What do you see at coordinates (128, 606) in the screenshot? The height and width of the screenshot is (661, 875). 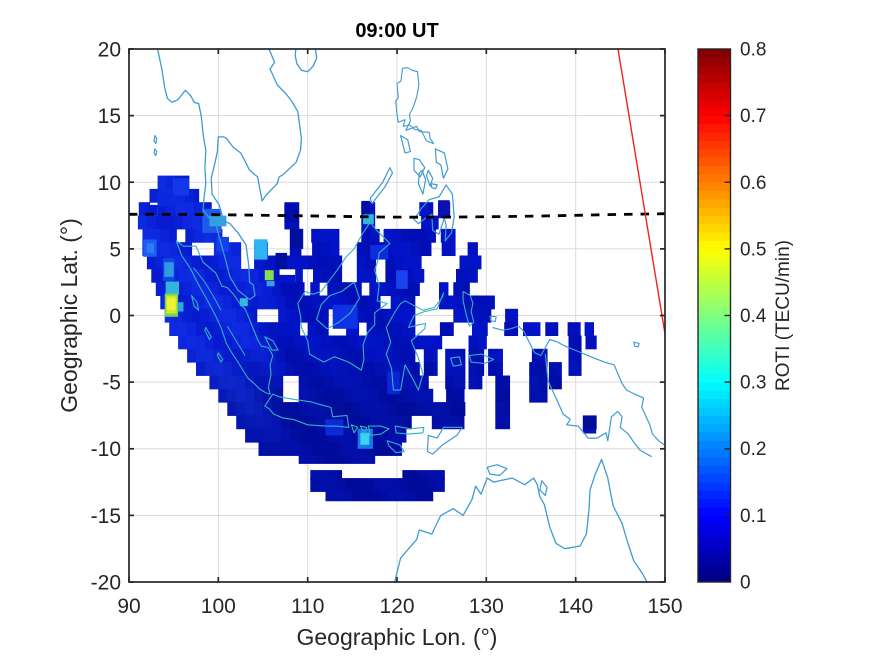 I see `svg-text: 90` at bounding box center [128, 606].